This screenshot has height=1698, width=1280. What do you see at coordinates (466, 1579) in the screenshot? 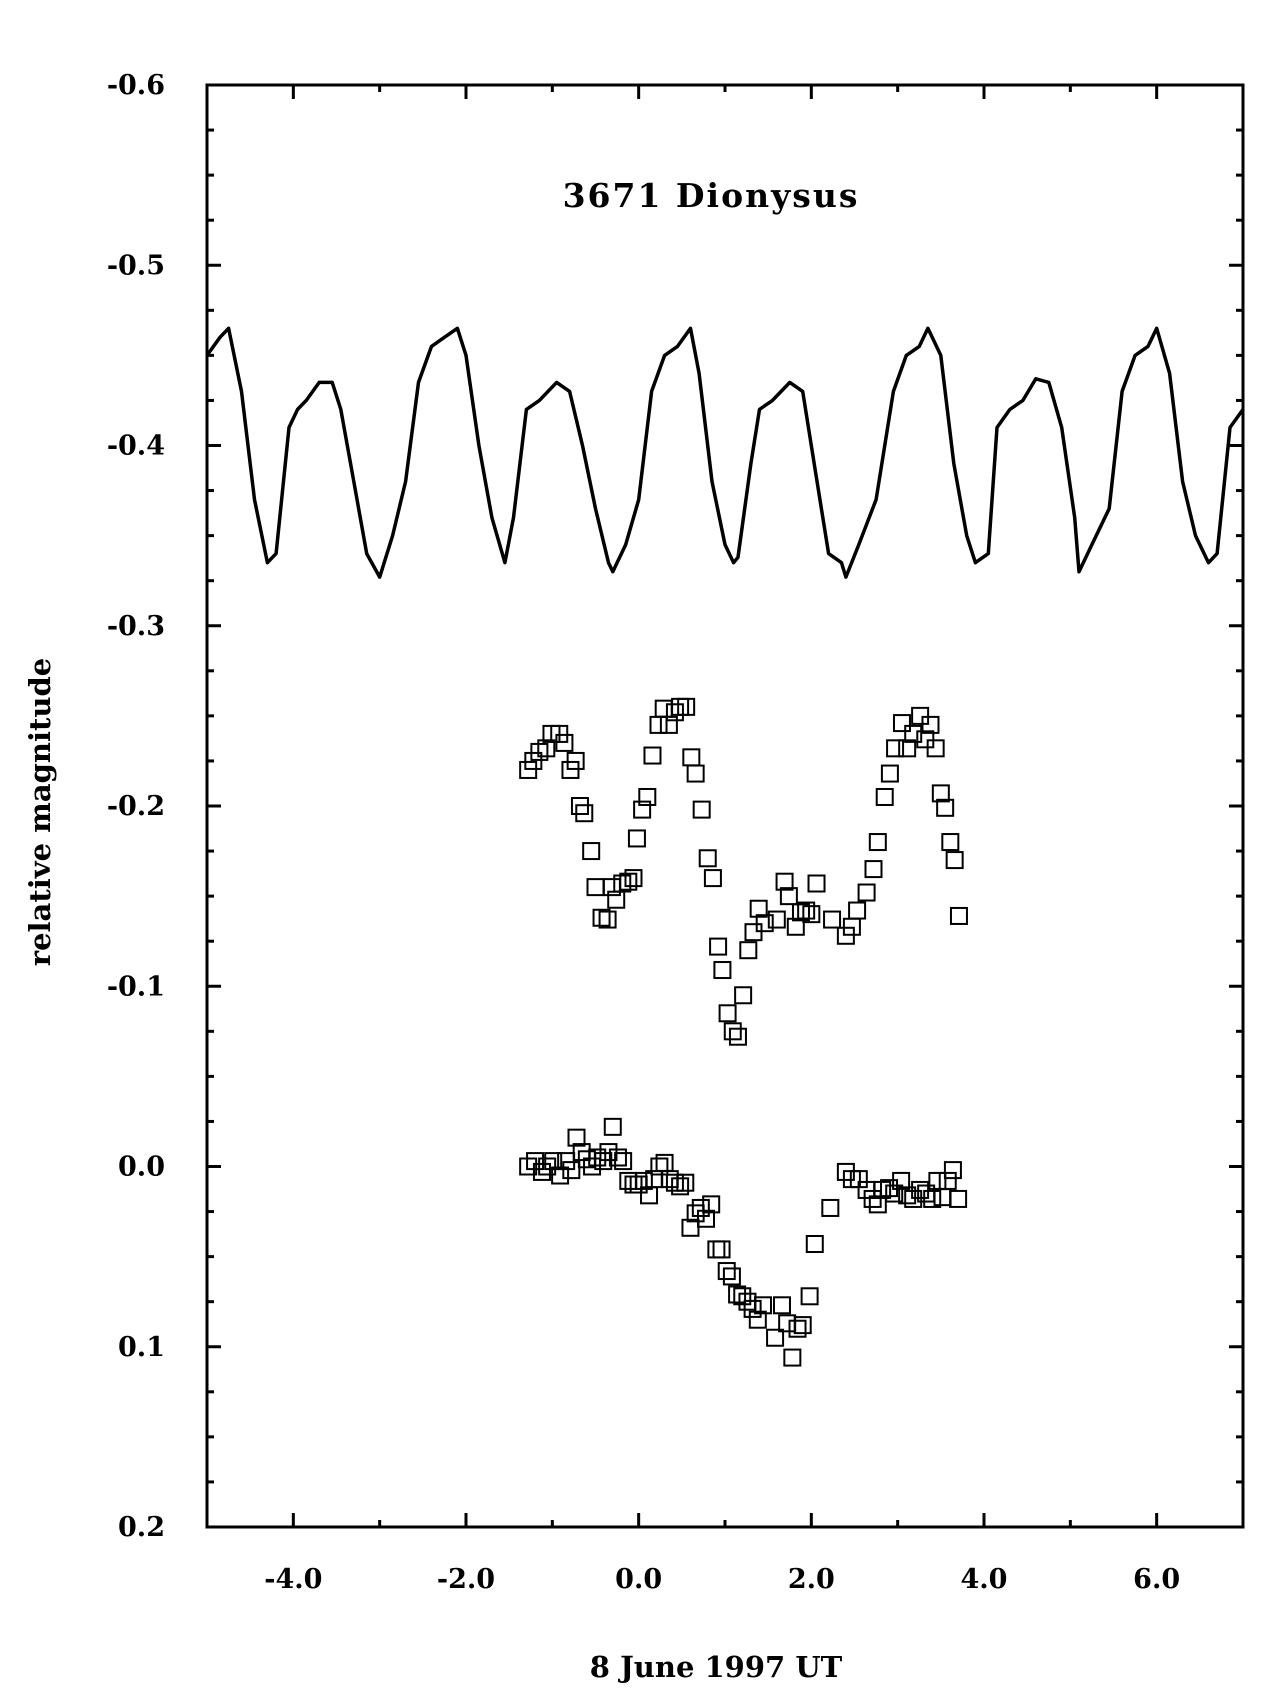
I see `x-tick-label: -2.0` at bounding box center [466, 1579].